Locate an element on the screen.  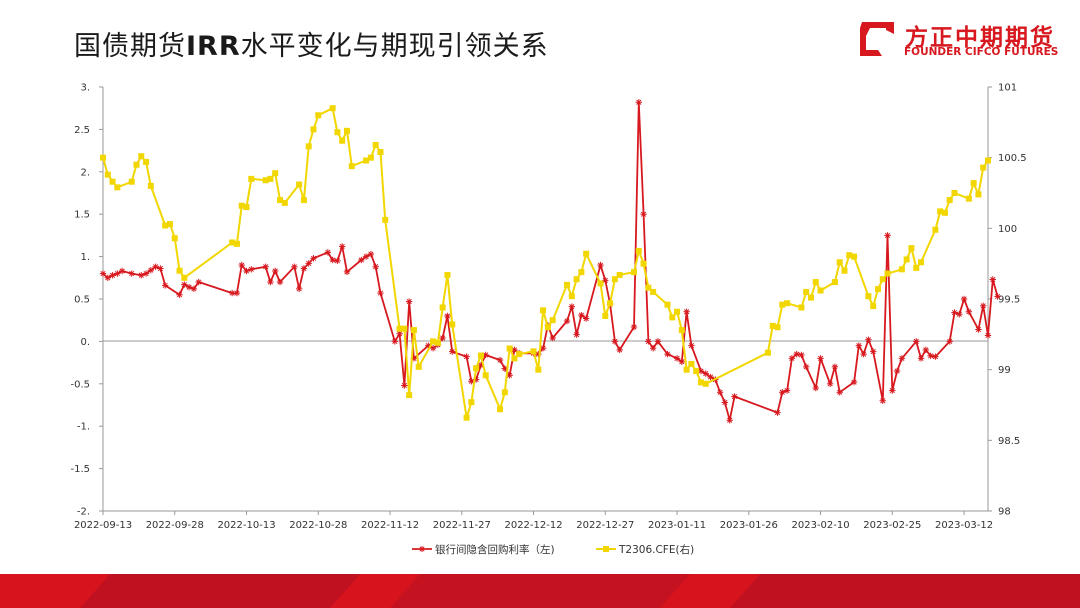
logo-name-en: FOUNDER CIFCO FUTURES is located at coordinates (981, 52).